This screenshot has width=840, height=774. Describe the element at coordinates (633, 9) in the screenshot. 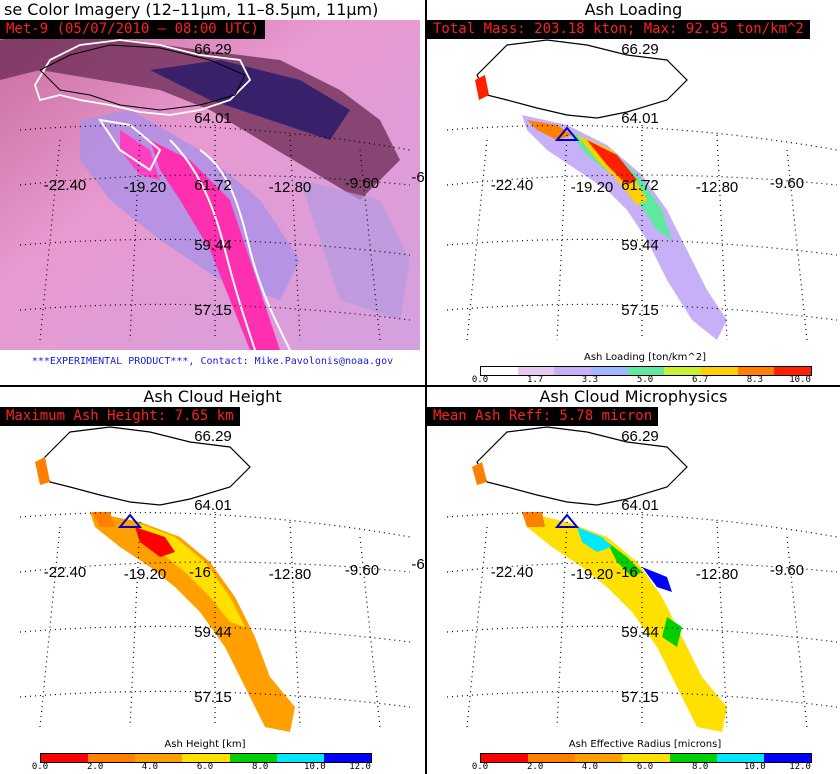

I see `panel-title: Ash Loading` at that location.